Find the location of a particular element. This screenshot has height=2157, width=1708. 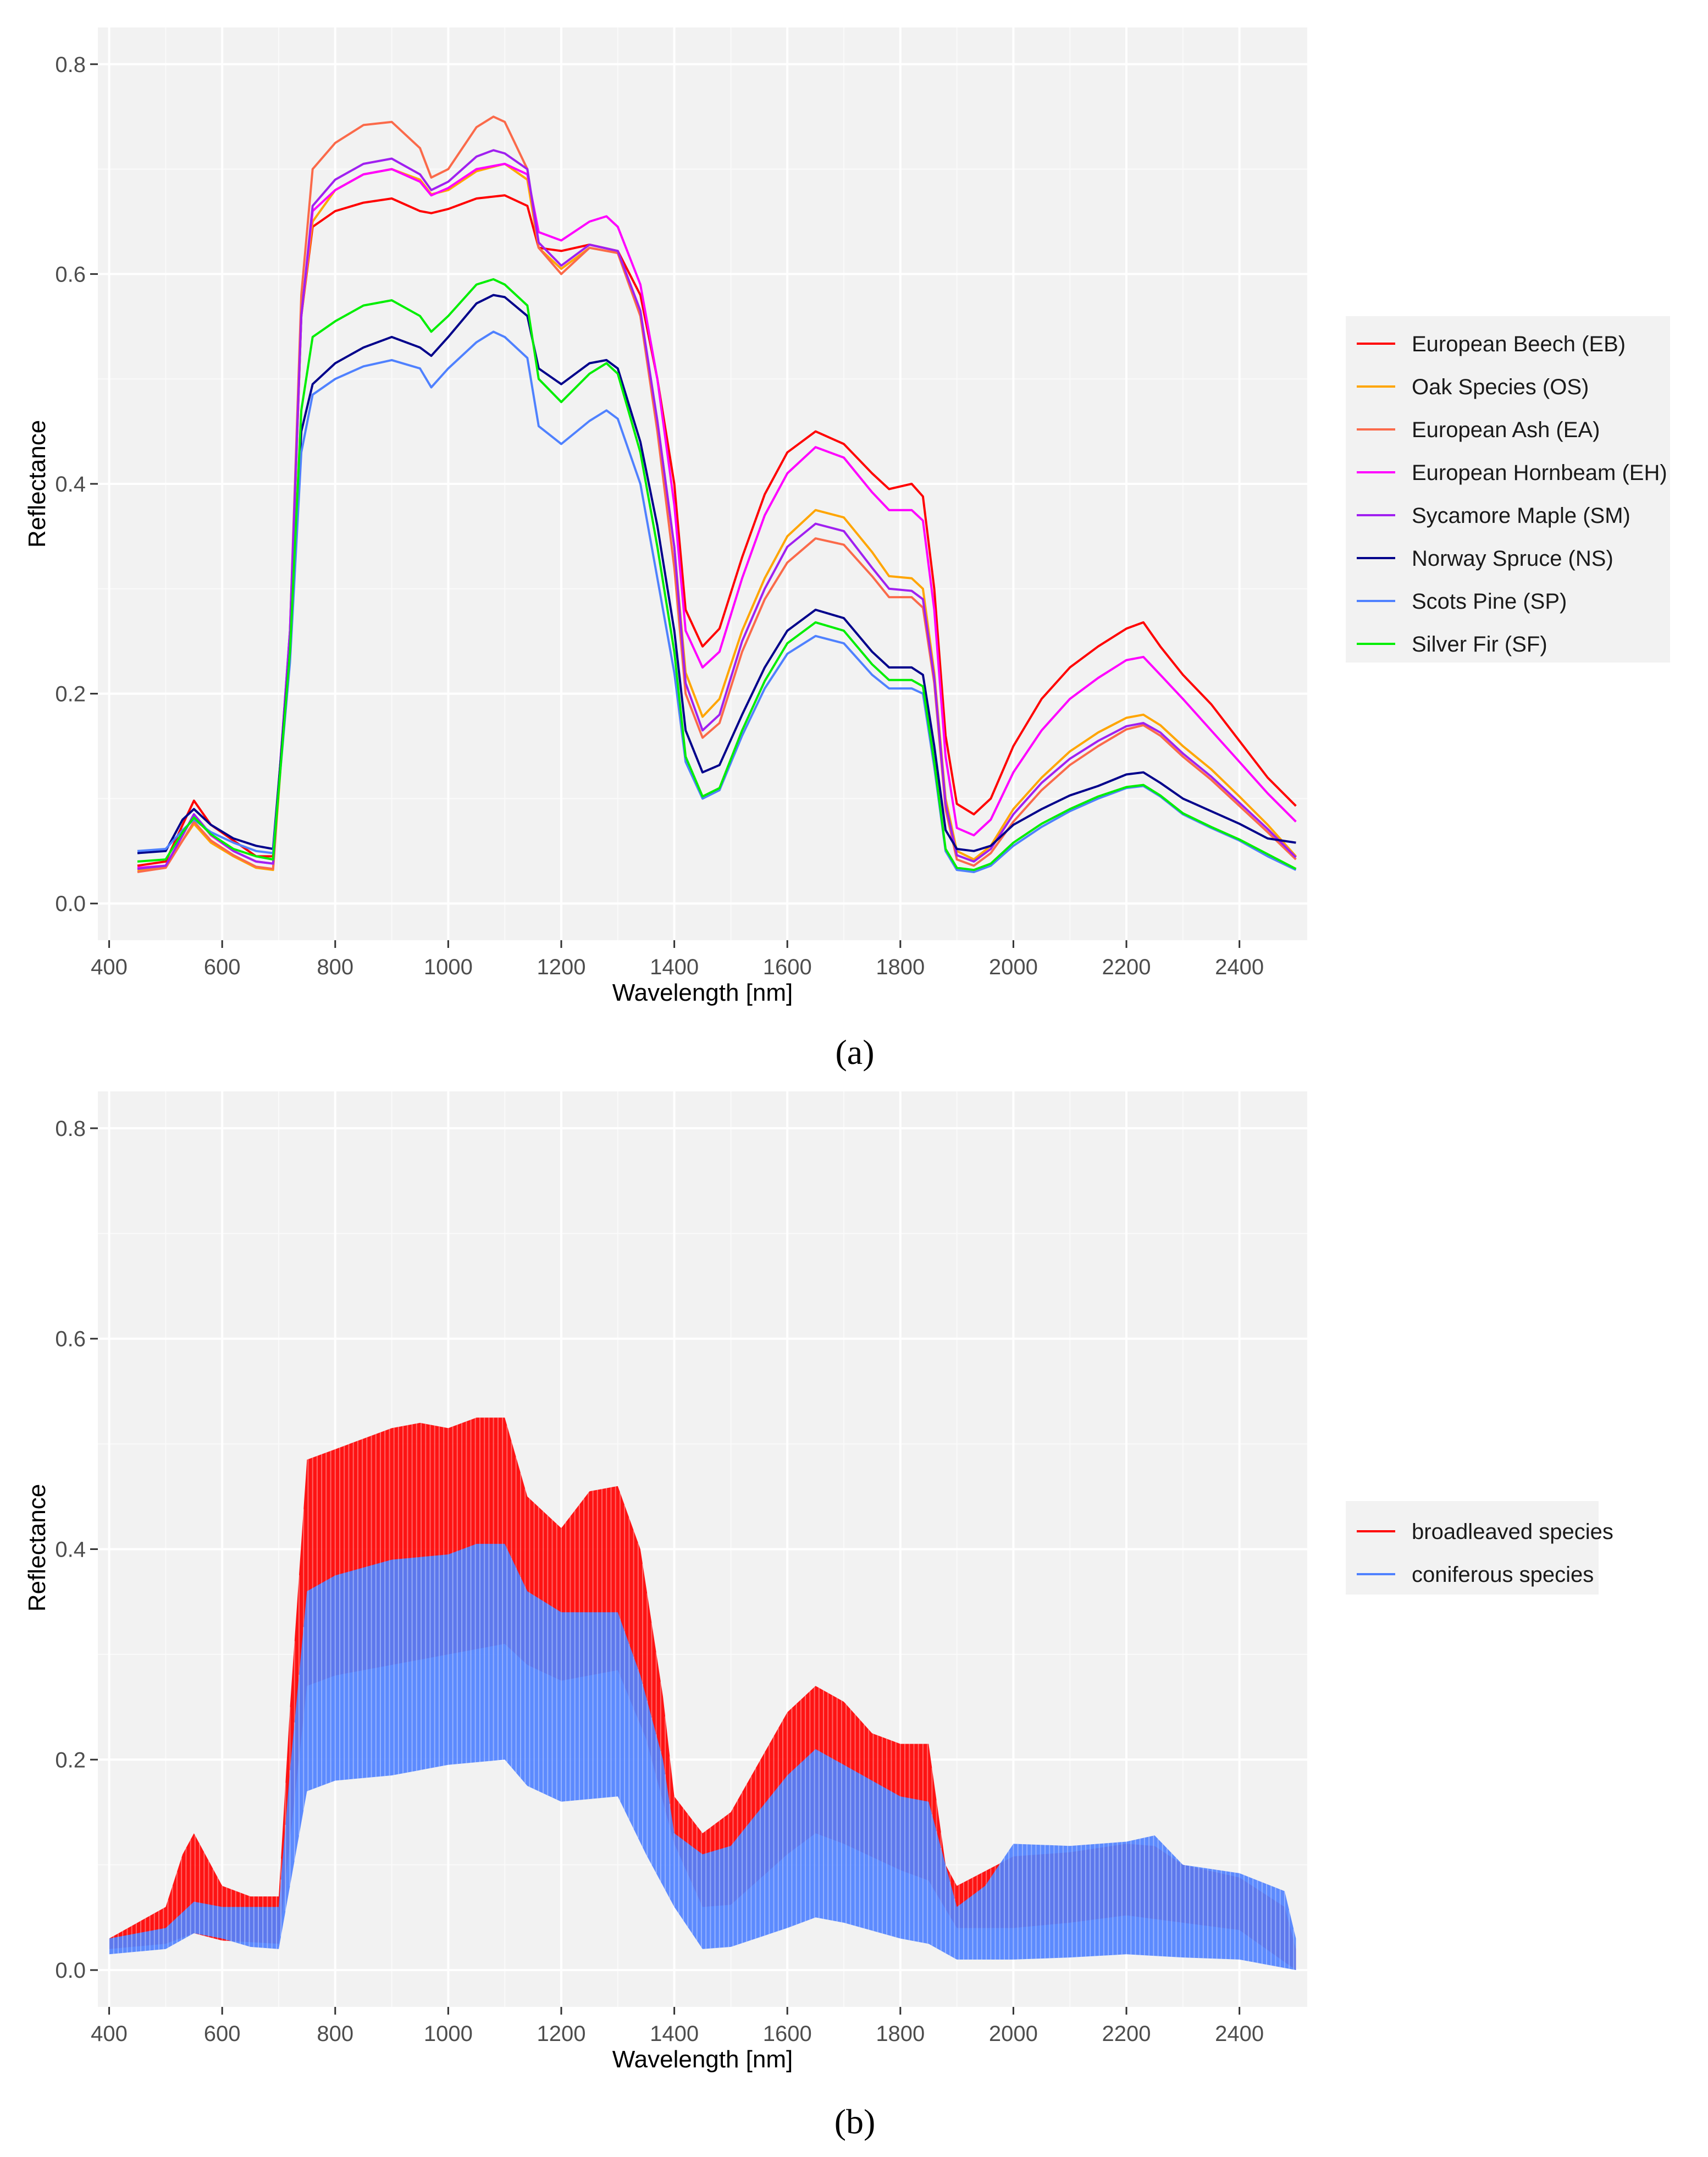

legend-label-6: Scots Pine (SP) is located at coordinates (1489, 601).